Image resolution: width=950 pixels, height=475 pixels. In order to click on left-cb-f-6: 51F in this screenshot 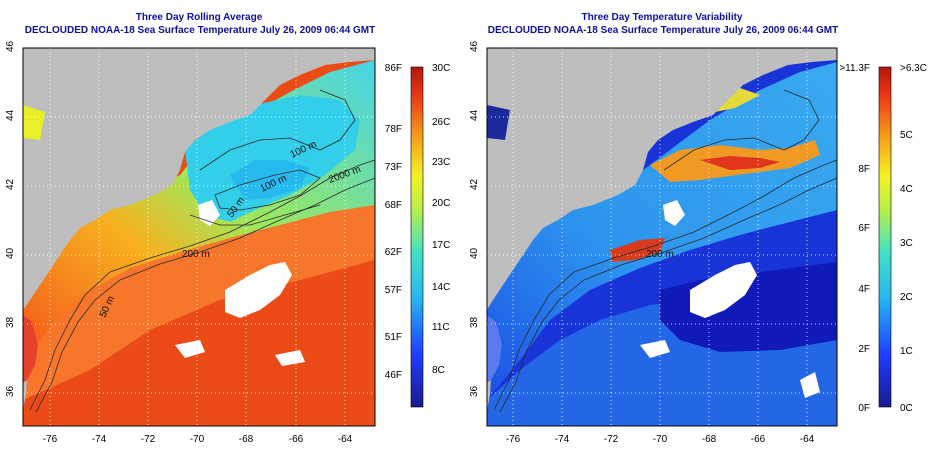, I will do `click(393, 337)`.